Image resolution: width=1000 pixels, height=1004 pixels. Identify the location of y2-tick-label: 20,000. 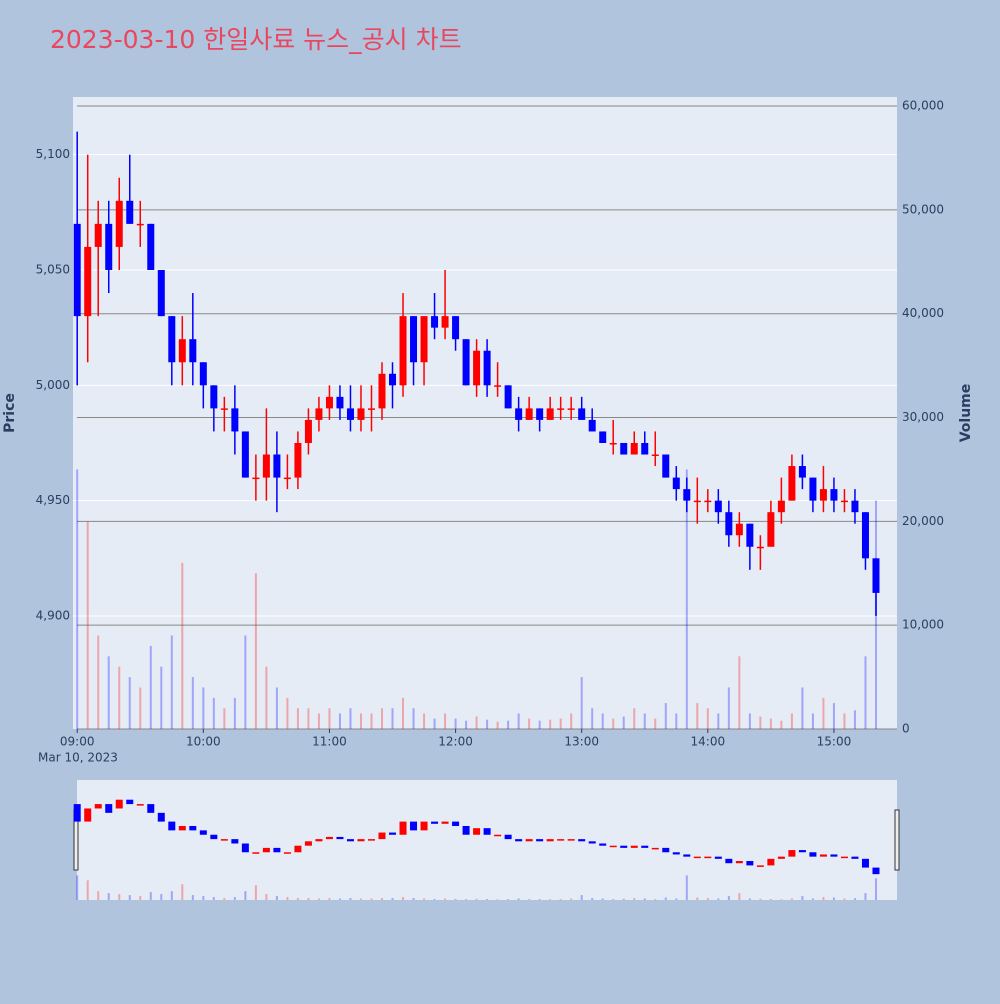
(923, 521).